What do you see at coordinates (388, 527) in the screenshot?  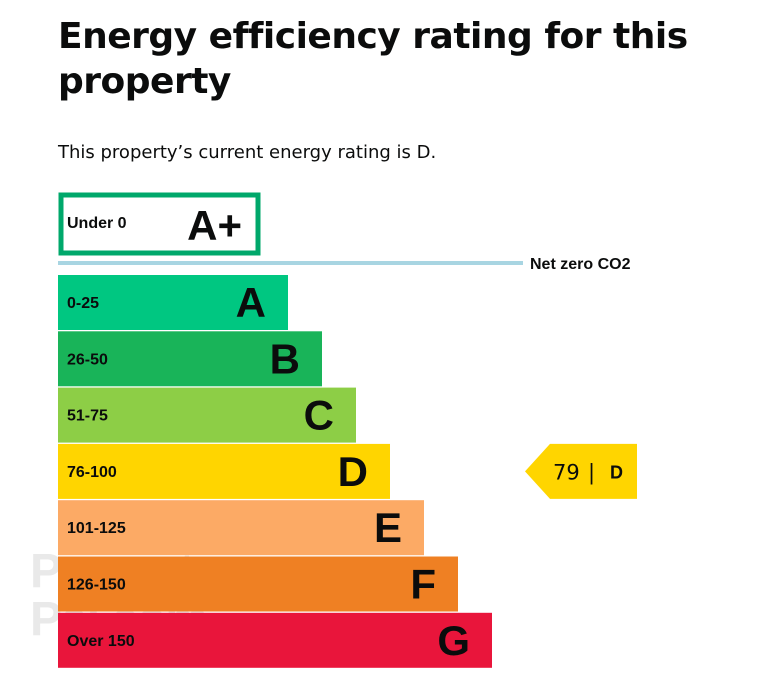 I see `band-e-letter: E` at bounding box center [388, 527].